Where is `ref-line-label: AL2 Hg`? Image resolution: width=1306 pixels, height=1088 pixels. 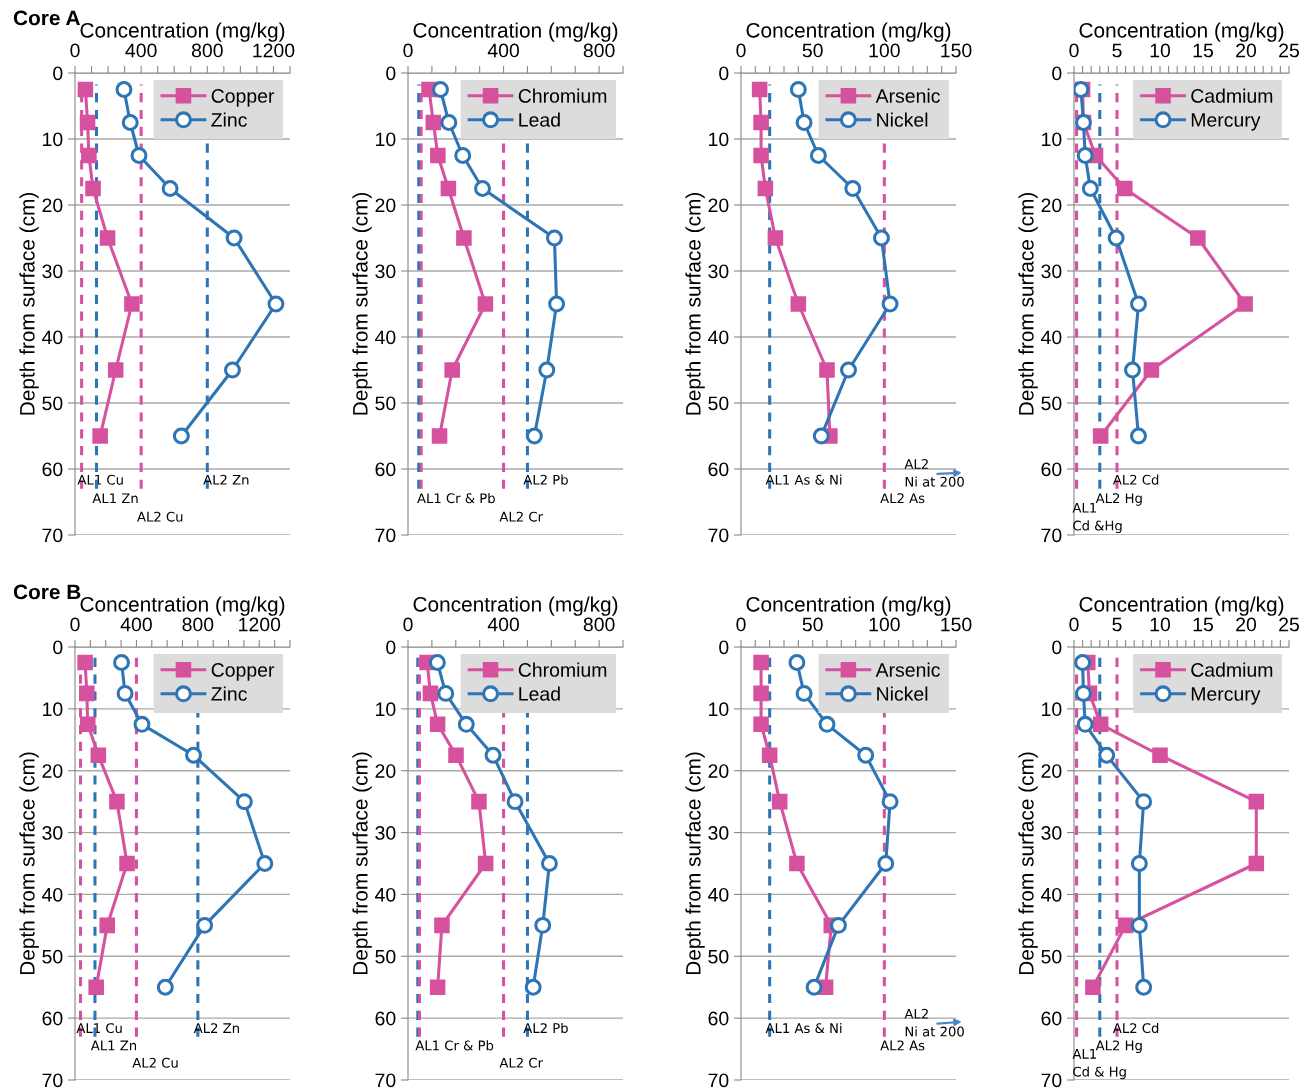 ref-line-label: AL2 Hg is located at coordinates (1118, 1046).